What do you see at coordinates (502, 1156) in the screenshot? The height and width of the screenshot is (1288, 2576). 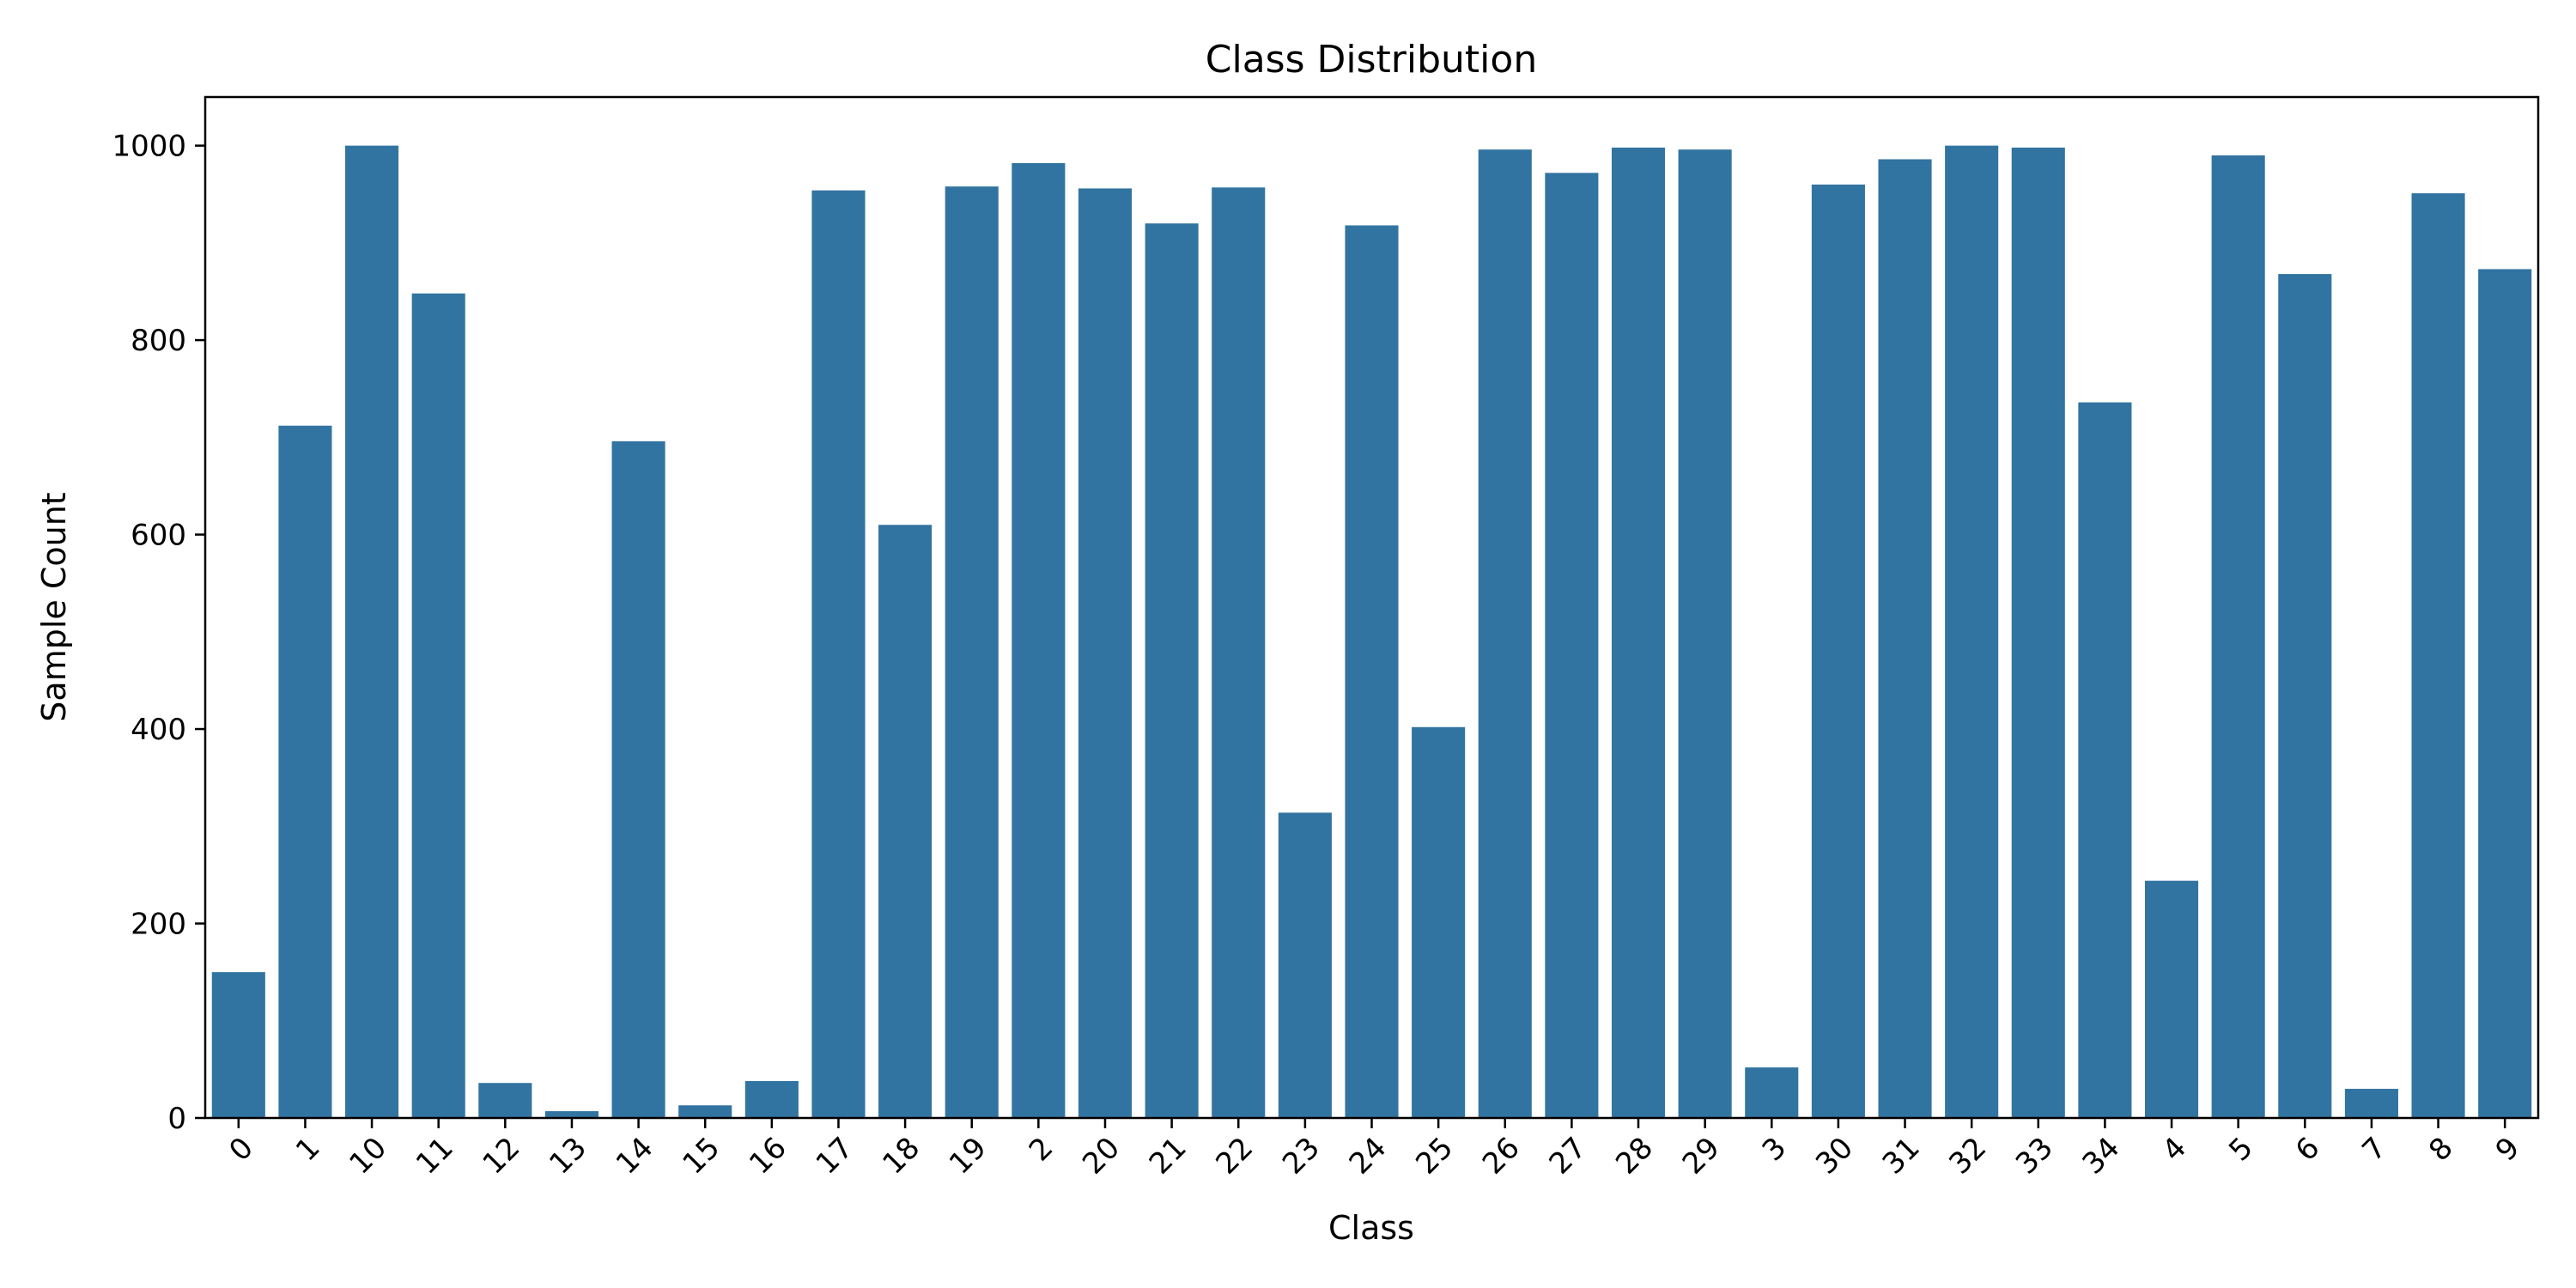 I see `x-tick-label: 12` at bounding box center [502, 1156].